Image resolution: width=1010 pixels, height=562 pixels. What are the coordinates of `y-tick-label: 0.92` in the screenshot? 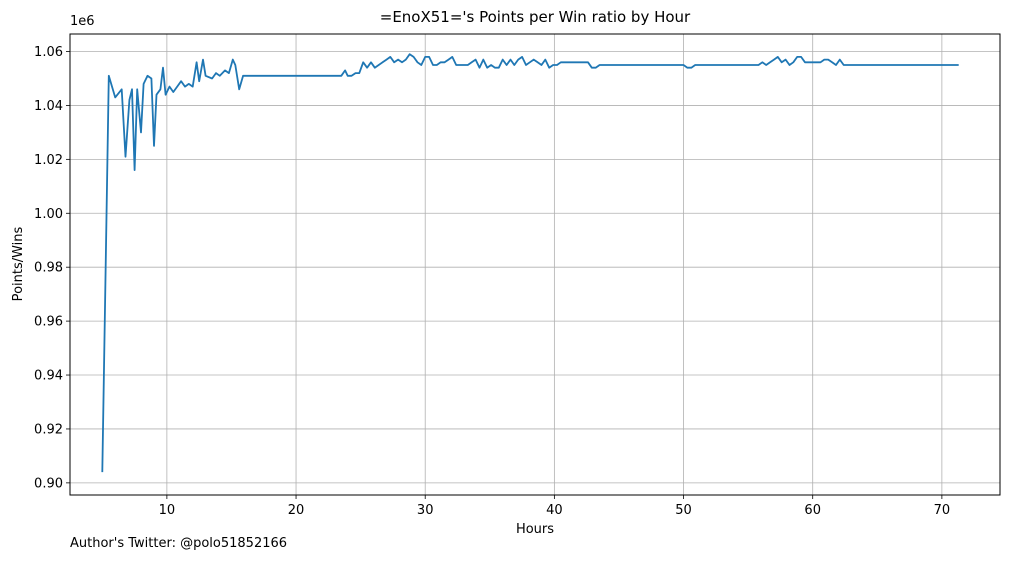 It's located at (48, 429).